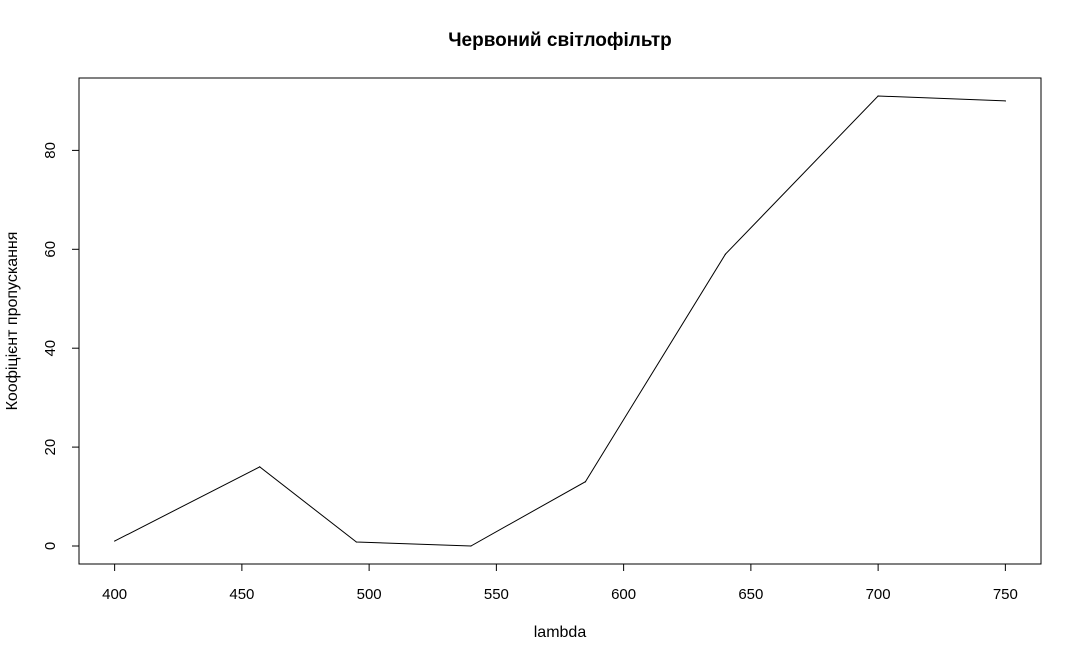  I want to click on x-tick-label: 450, so click(241, 594).